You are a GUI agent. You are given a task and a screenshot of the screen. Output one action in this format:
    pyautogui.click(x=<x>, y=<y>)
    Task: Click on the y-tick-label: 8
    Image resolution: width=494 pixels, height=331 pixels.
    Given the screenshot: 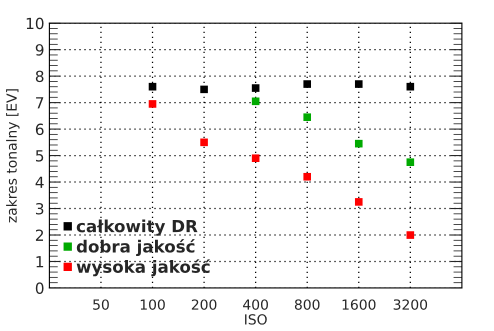 What is the action you would take?
    pyautogui.click(x=40, y=76)
    